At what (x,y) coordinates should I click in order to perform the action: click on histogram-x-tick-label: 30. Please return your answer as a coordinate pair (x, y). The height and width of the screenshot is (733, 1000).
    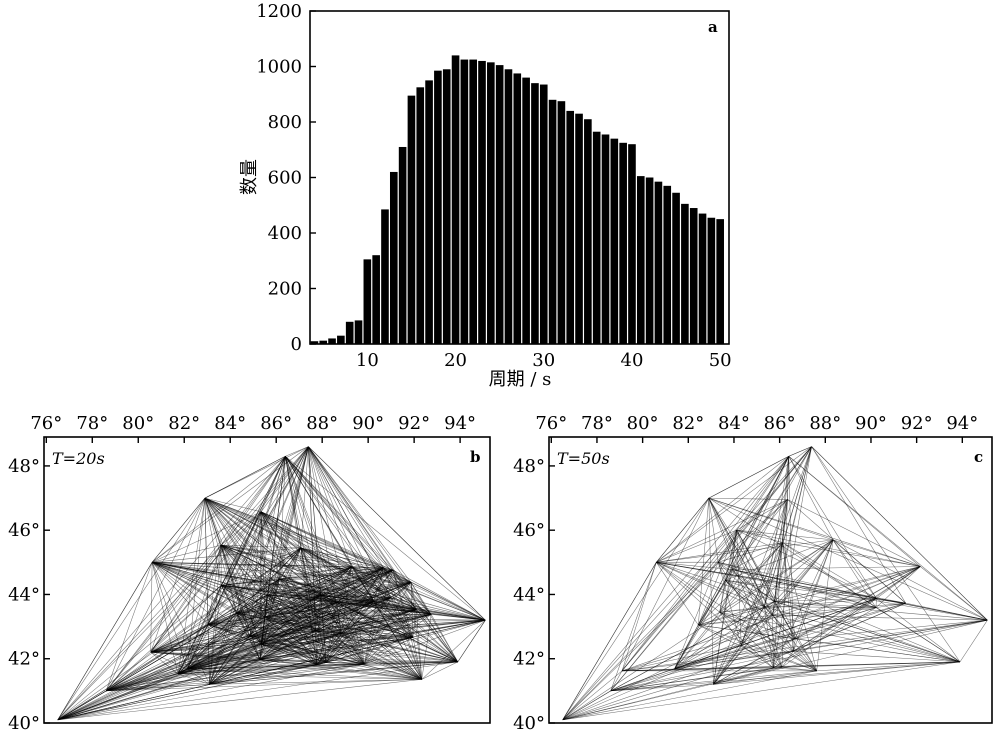
    Looking at the image, I should click on (543, 360).